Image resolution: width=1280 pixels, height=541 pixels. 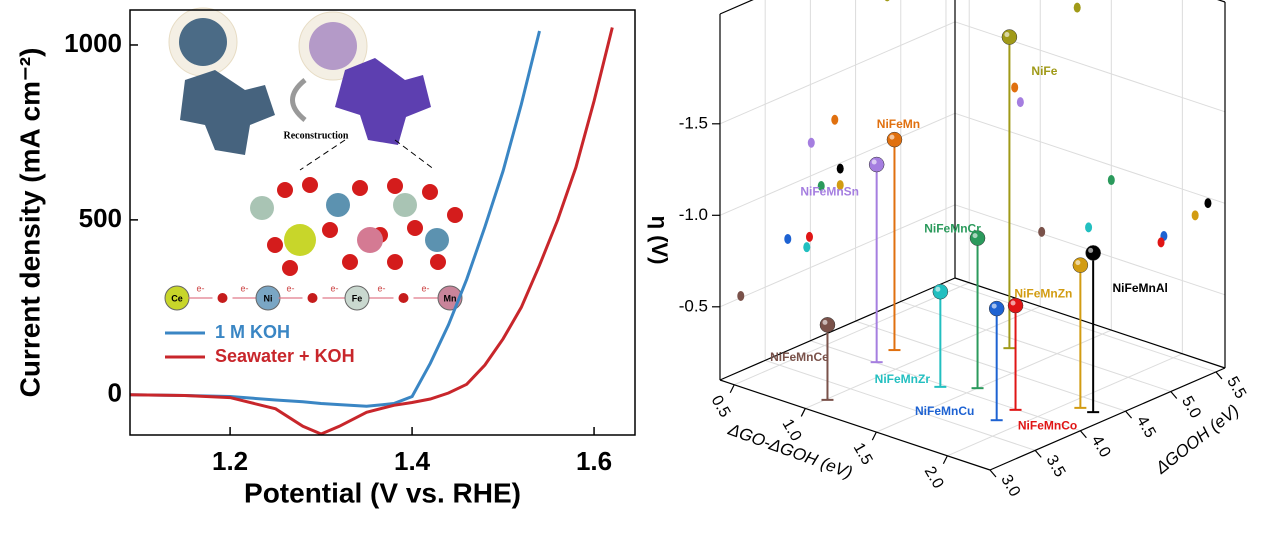 What do you see at coordinates (382, 492) in the screenshot?
I see `x-axis-title: Potential (V vs. RHE)` at bounding box center [382, 492].